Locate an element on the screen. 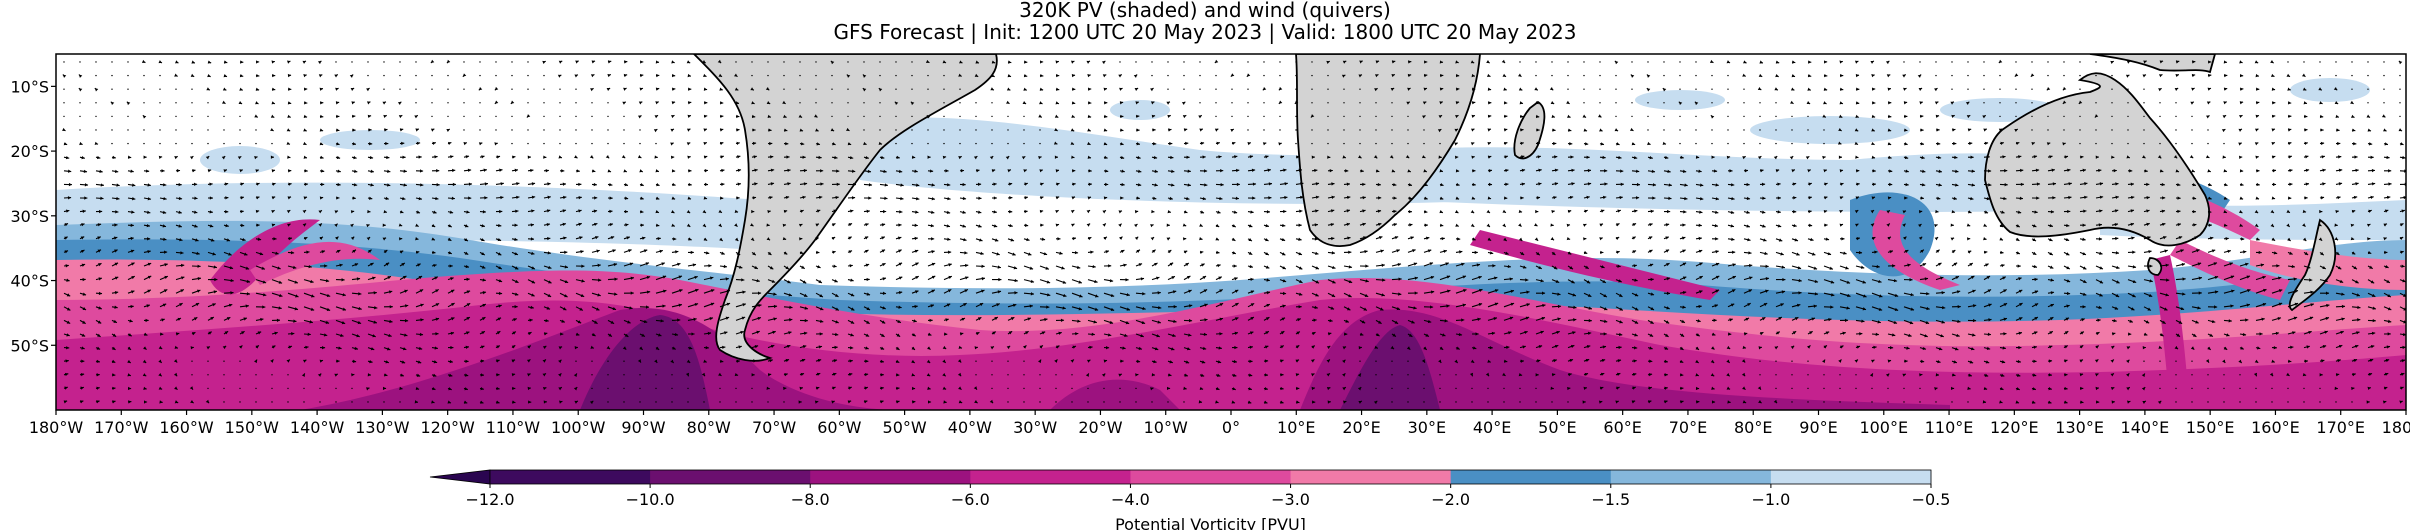 The width and height of the screenshot is (2410, 530). pv-streamer-west is located at coordinates (265, 257).